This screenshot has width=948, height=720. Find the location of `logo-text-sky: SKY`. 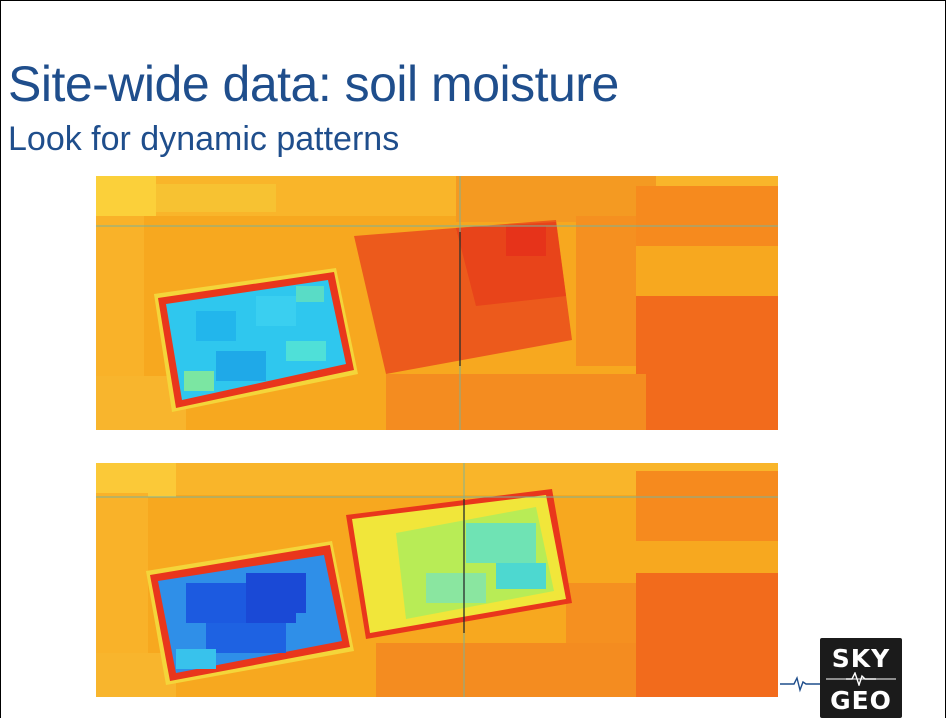

logo-text-sky: SKY is located at coordinates (861, 658).